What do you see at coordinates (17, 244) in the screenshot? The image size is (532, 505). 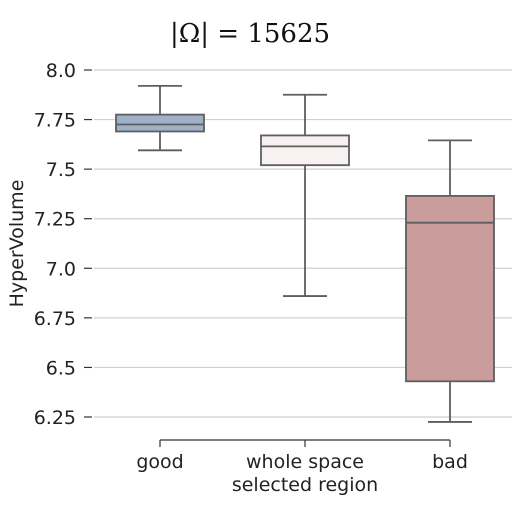 I see `y-axis-label: HyperVolume` at bounding box center [17, 244].